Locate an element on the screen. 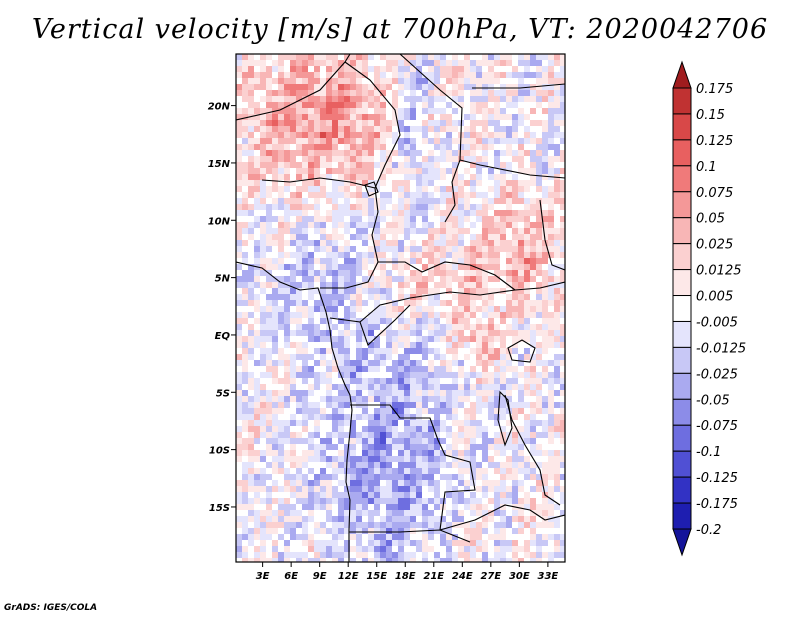  colorbar-label: 0.175 is located at coordinates (714, 89).